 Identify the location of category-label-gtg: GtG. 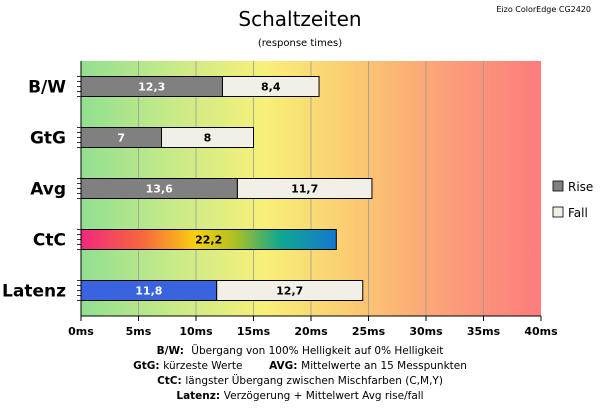
(48, 139).